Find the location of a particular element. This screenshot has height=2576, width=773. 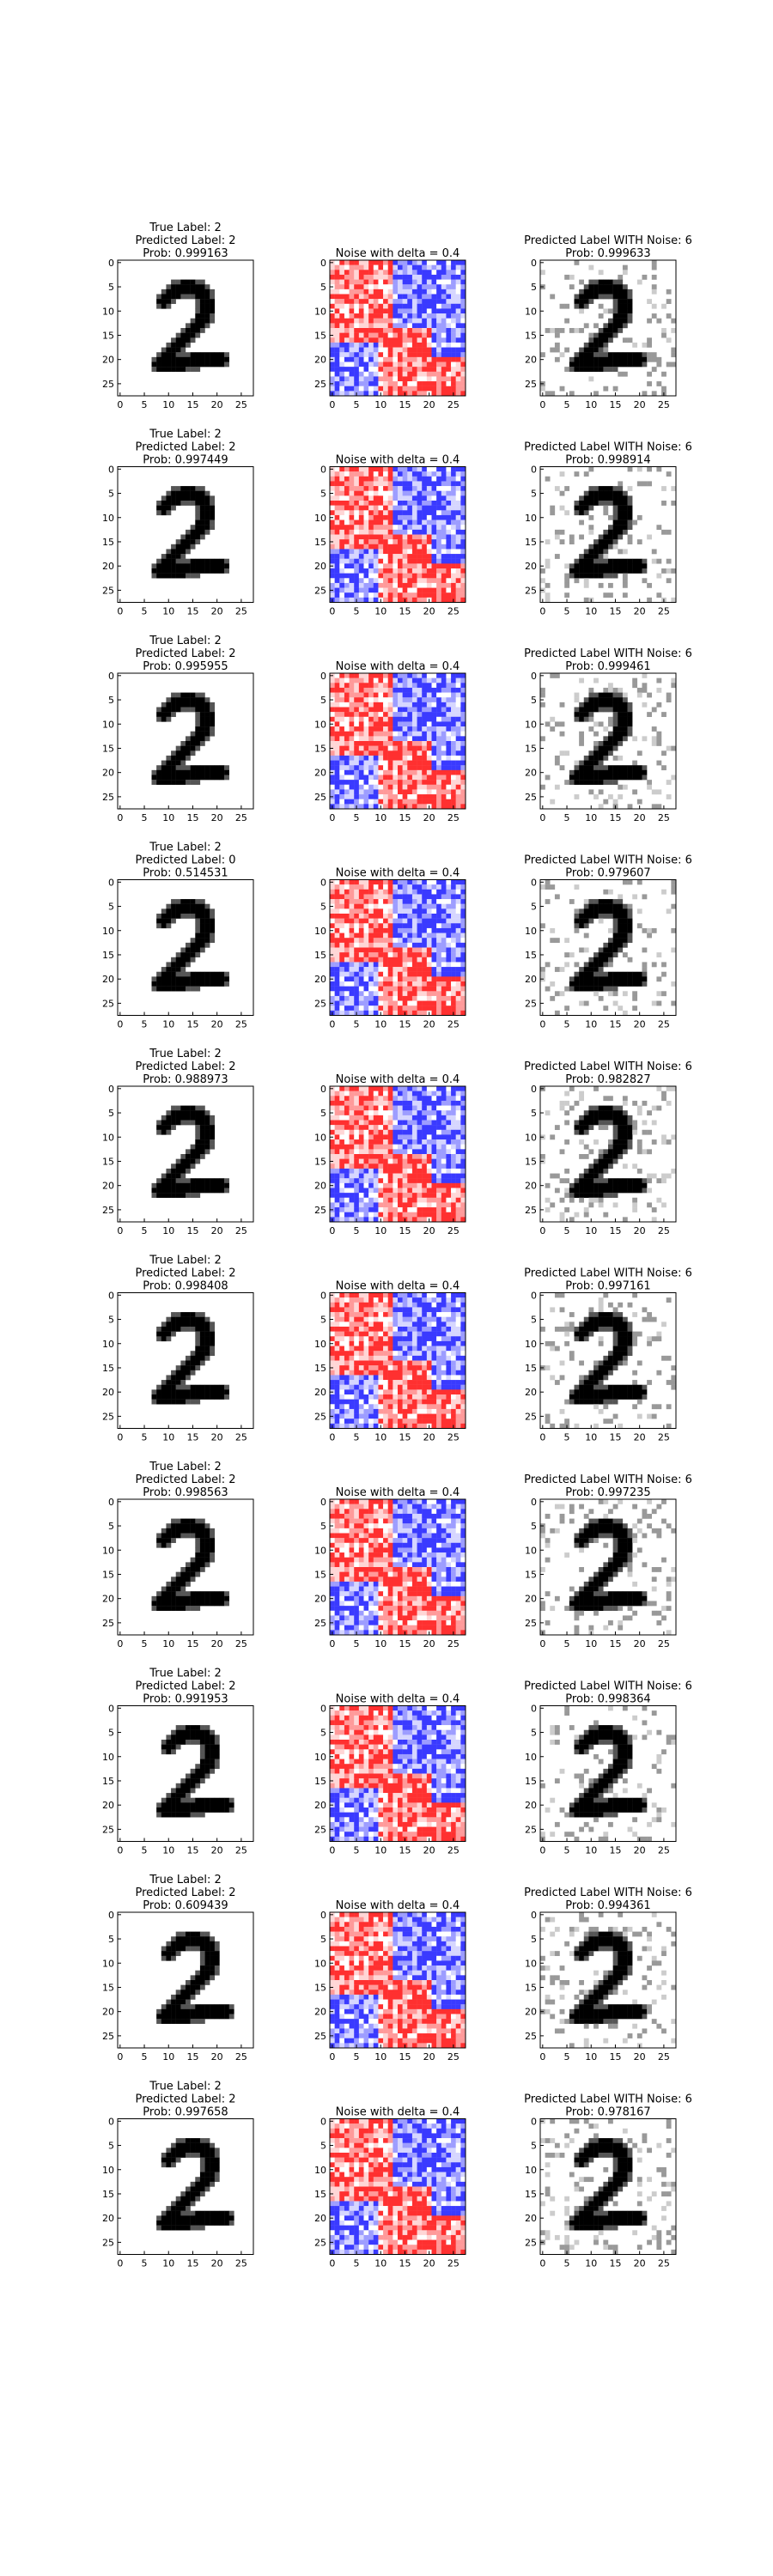

original-x-tick: 25 is located at coordinates (241, 1024).